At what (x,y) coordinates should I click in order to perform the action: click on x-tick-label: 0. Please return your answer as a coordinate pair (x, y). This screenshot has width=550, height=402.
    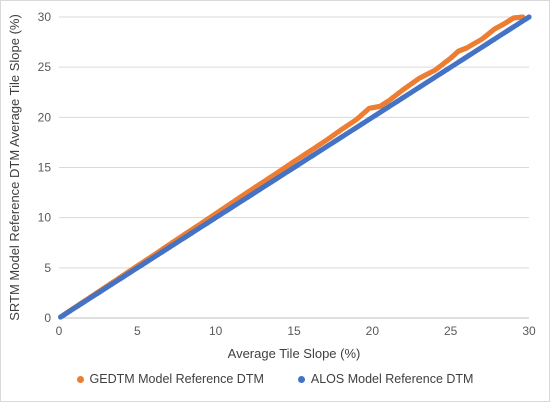
    Looking at the image, I should click on (59, 331).